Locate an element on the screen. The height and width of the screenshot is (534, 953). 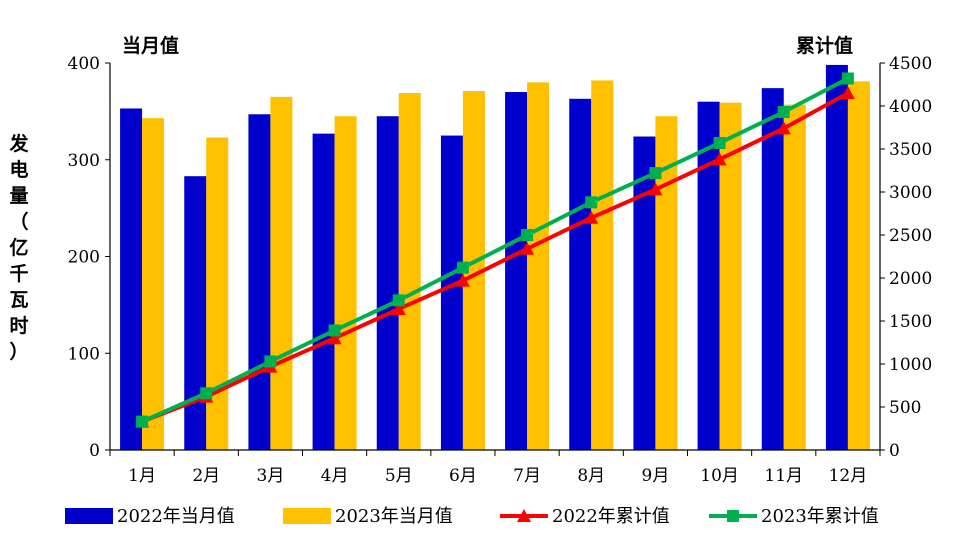
legend-label: 2022年累计值 is located at coordinates (611, 516).